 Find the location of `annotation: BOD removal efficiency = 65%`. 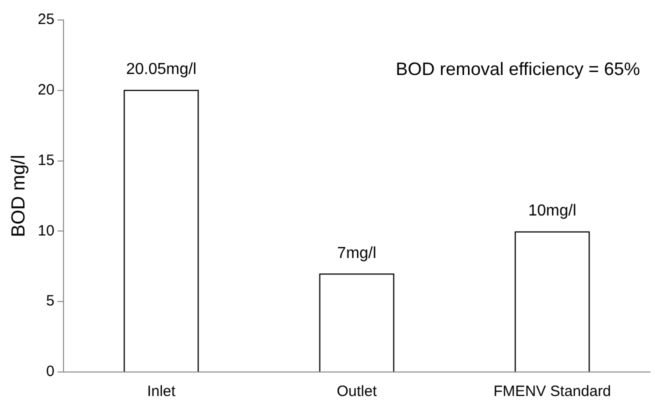

annotation: BOD removal efficiency = 65% is located at coordinates (518, 68).